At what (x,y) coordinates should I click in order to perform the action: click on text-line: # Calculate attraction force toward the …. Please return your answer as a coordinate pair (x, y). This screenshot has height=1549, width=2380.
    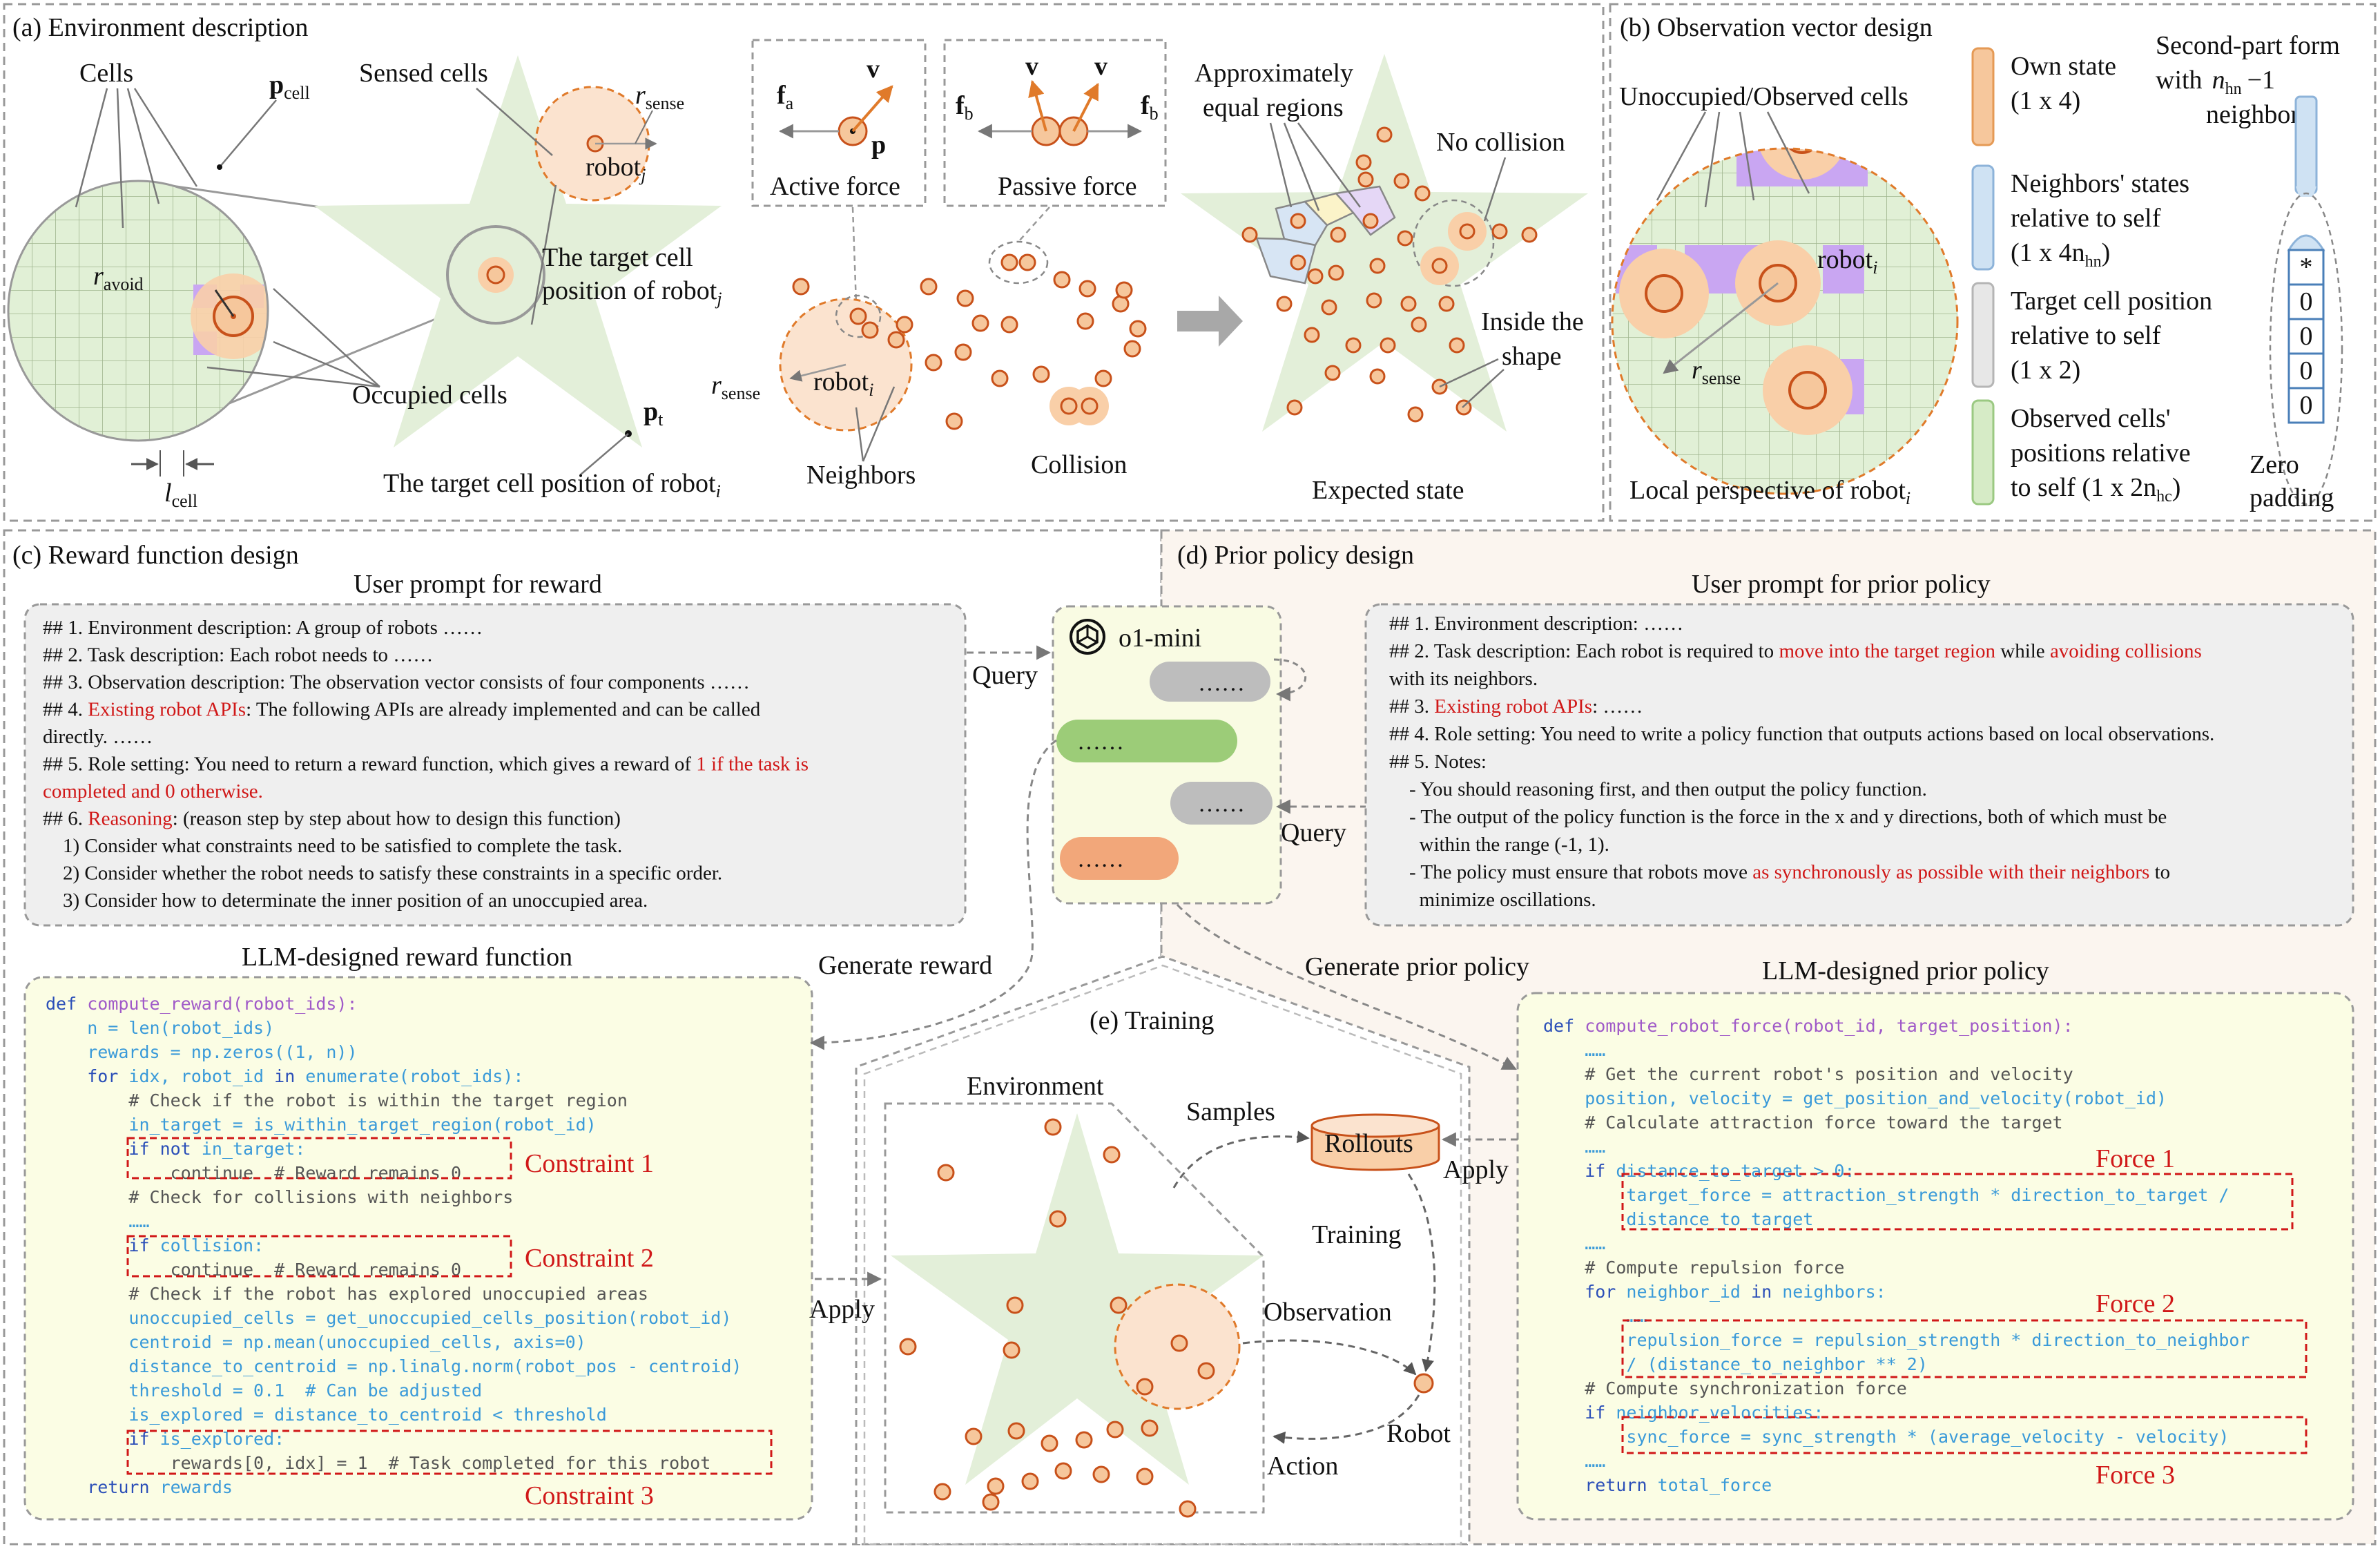
    Looking at the image, I should click on (1803, 1123).